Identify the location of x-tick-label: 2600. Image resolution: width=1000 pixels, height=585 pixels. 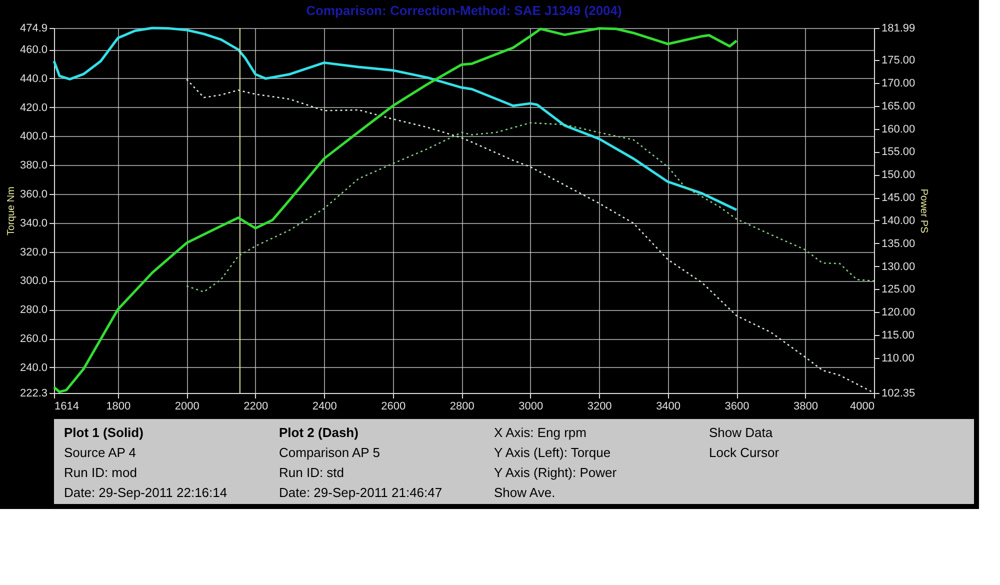
(393, 406).